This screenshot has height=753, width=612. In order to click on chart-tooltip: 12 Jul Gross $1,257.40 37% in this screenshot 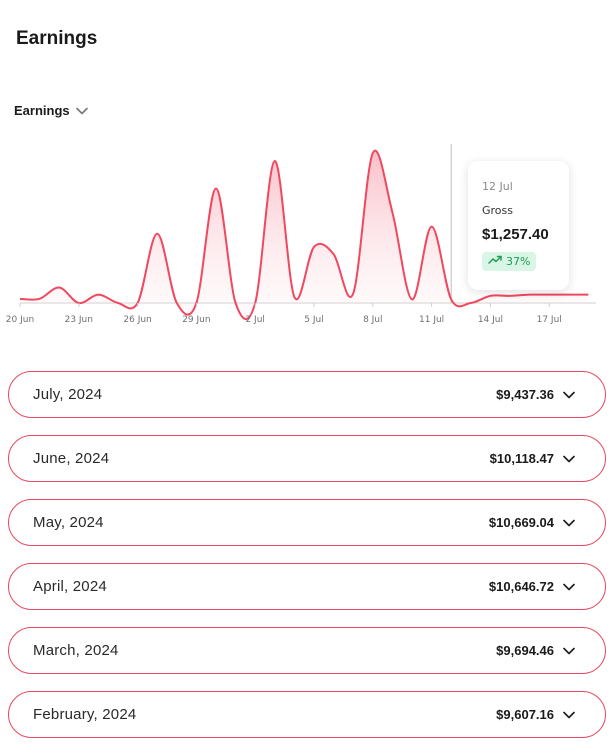, I will do `click(518, 225)`.